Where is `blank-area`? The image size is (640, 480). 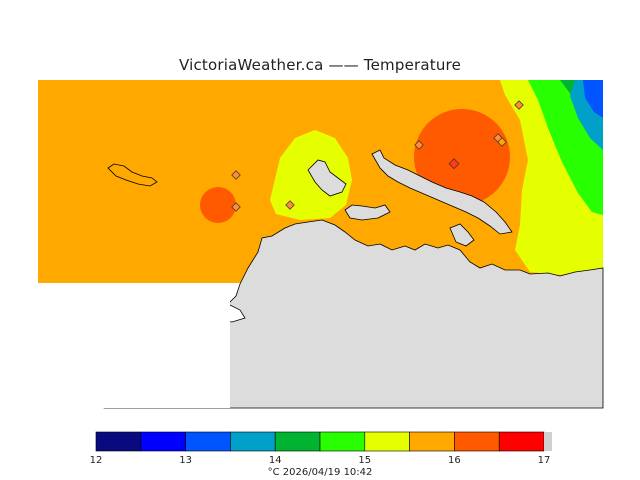 blank-area is located at coordinates (134, 345).